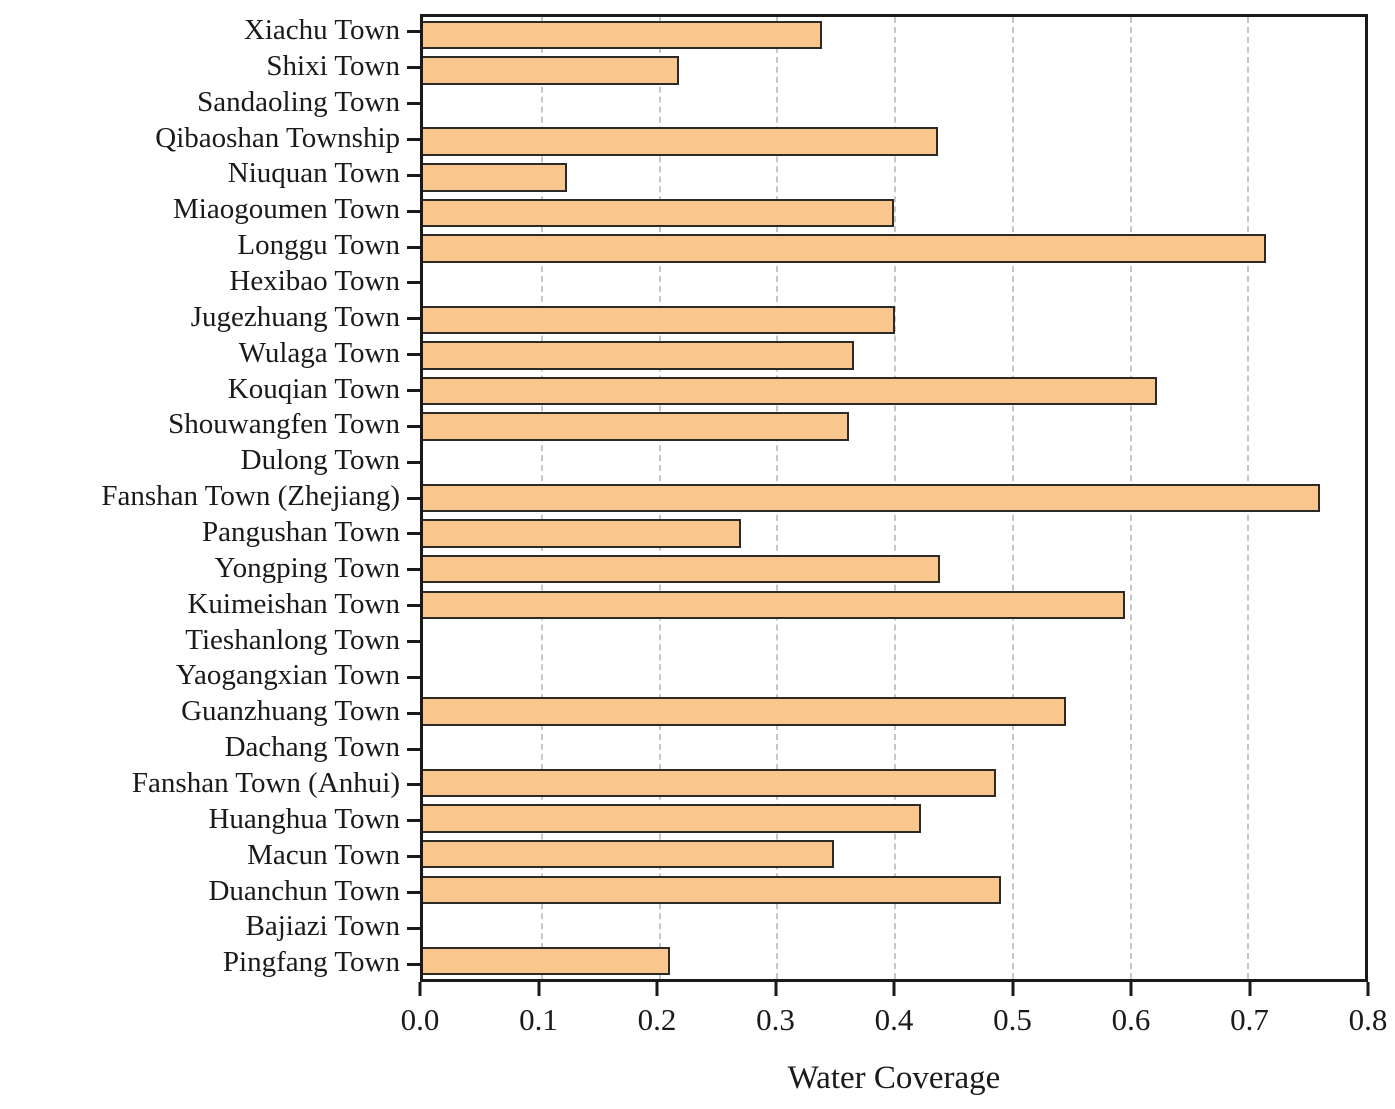 The width and height of the screenshot is (1395, 1109). I want to click on y-label-row: Guanzhuang Town, so click(210, 713).